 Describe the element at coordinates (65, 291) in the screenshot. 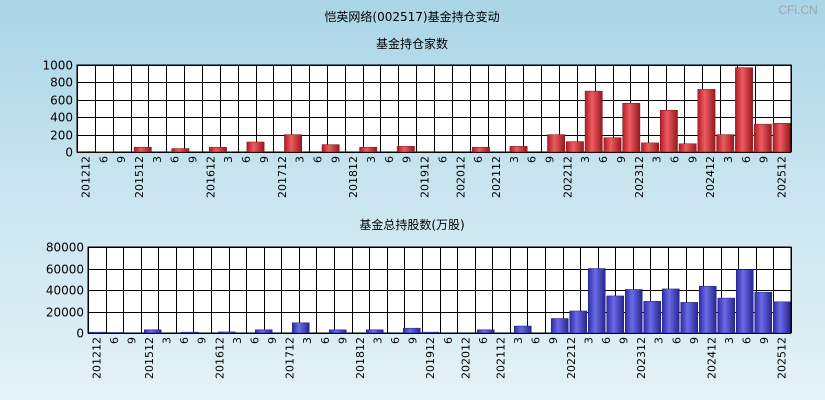

I see `y-tick-label: 40000` at that location.